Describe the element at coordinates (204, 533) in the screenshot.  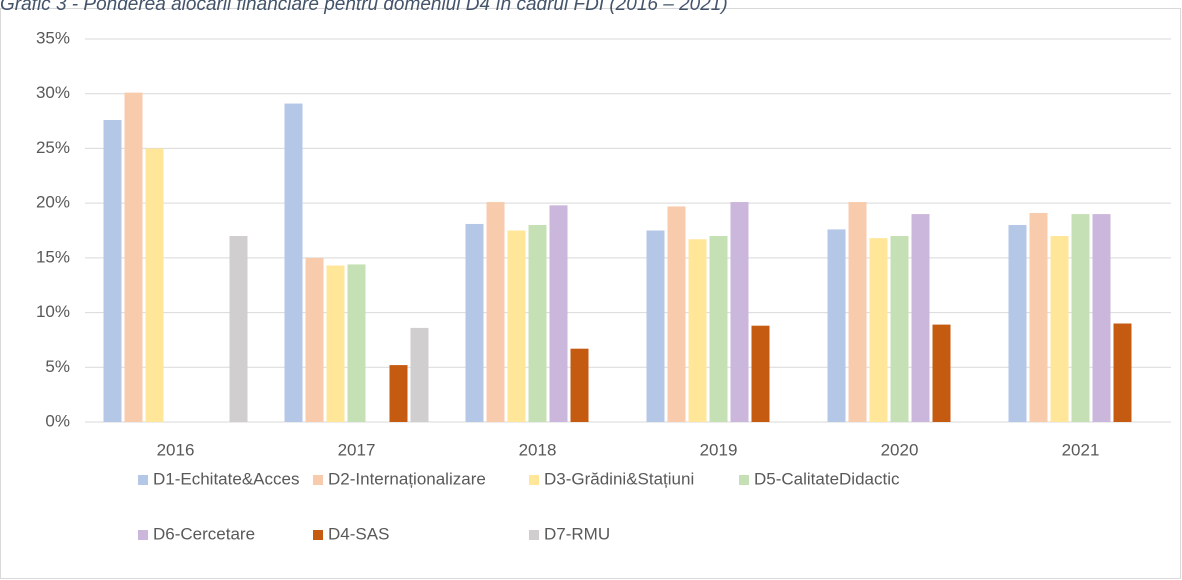
I see `legend-label: D6-Cercetare` at that location.